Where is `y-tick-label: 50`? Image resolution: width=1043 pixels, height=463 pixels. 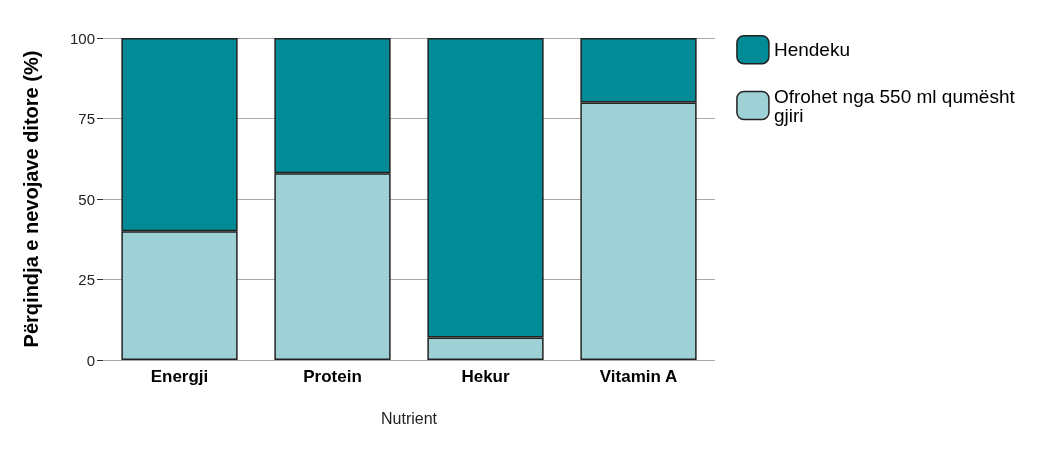 y-tick-label: 50 is located at coordinates (86, 199).